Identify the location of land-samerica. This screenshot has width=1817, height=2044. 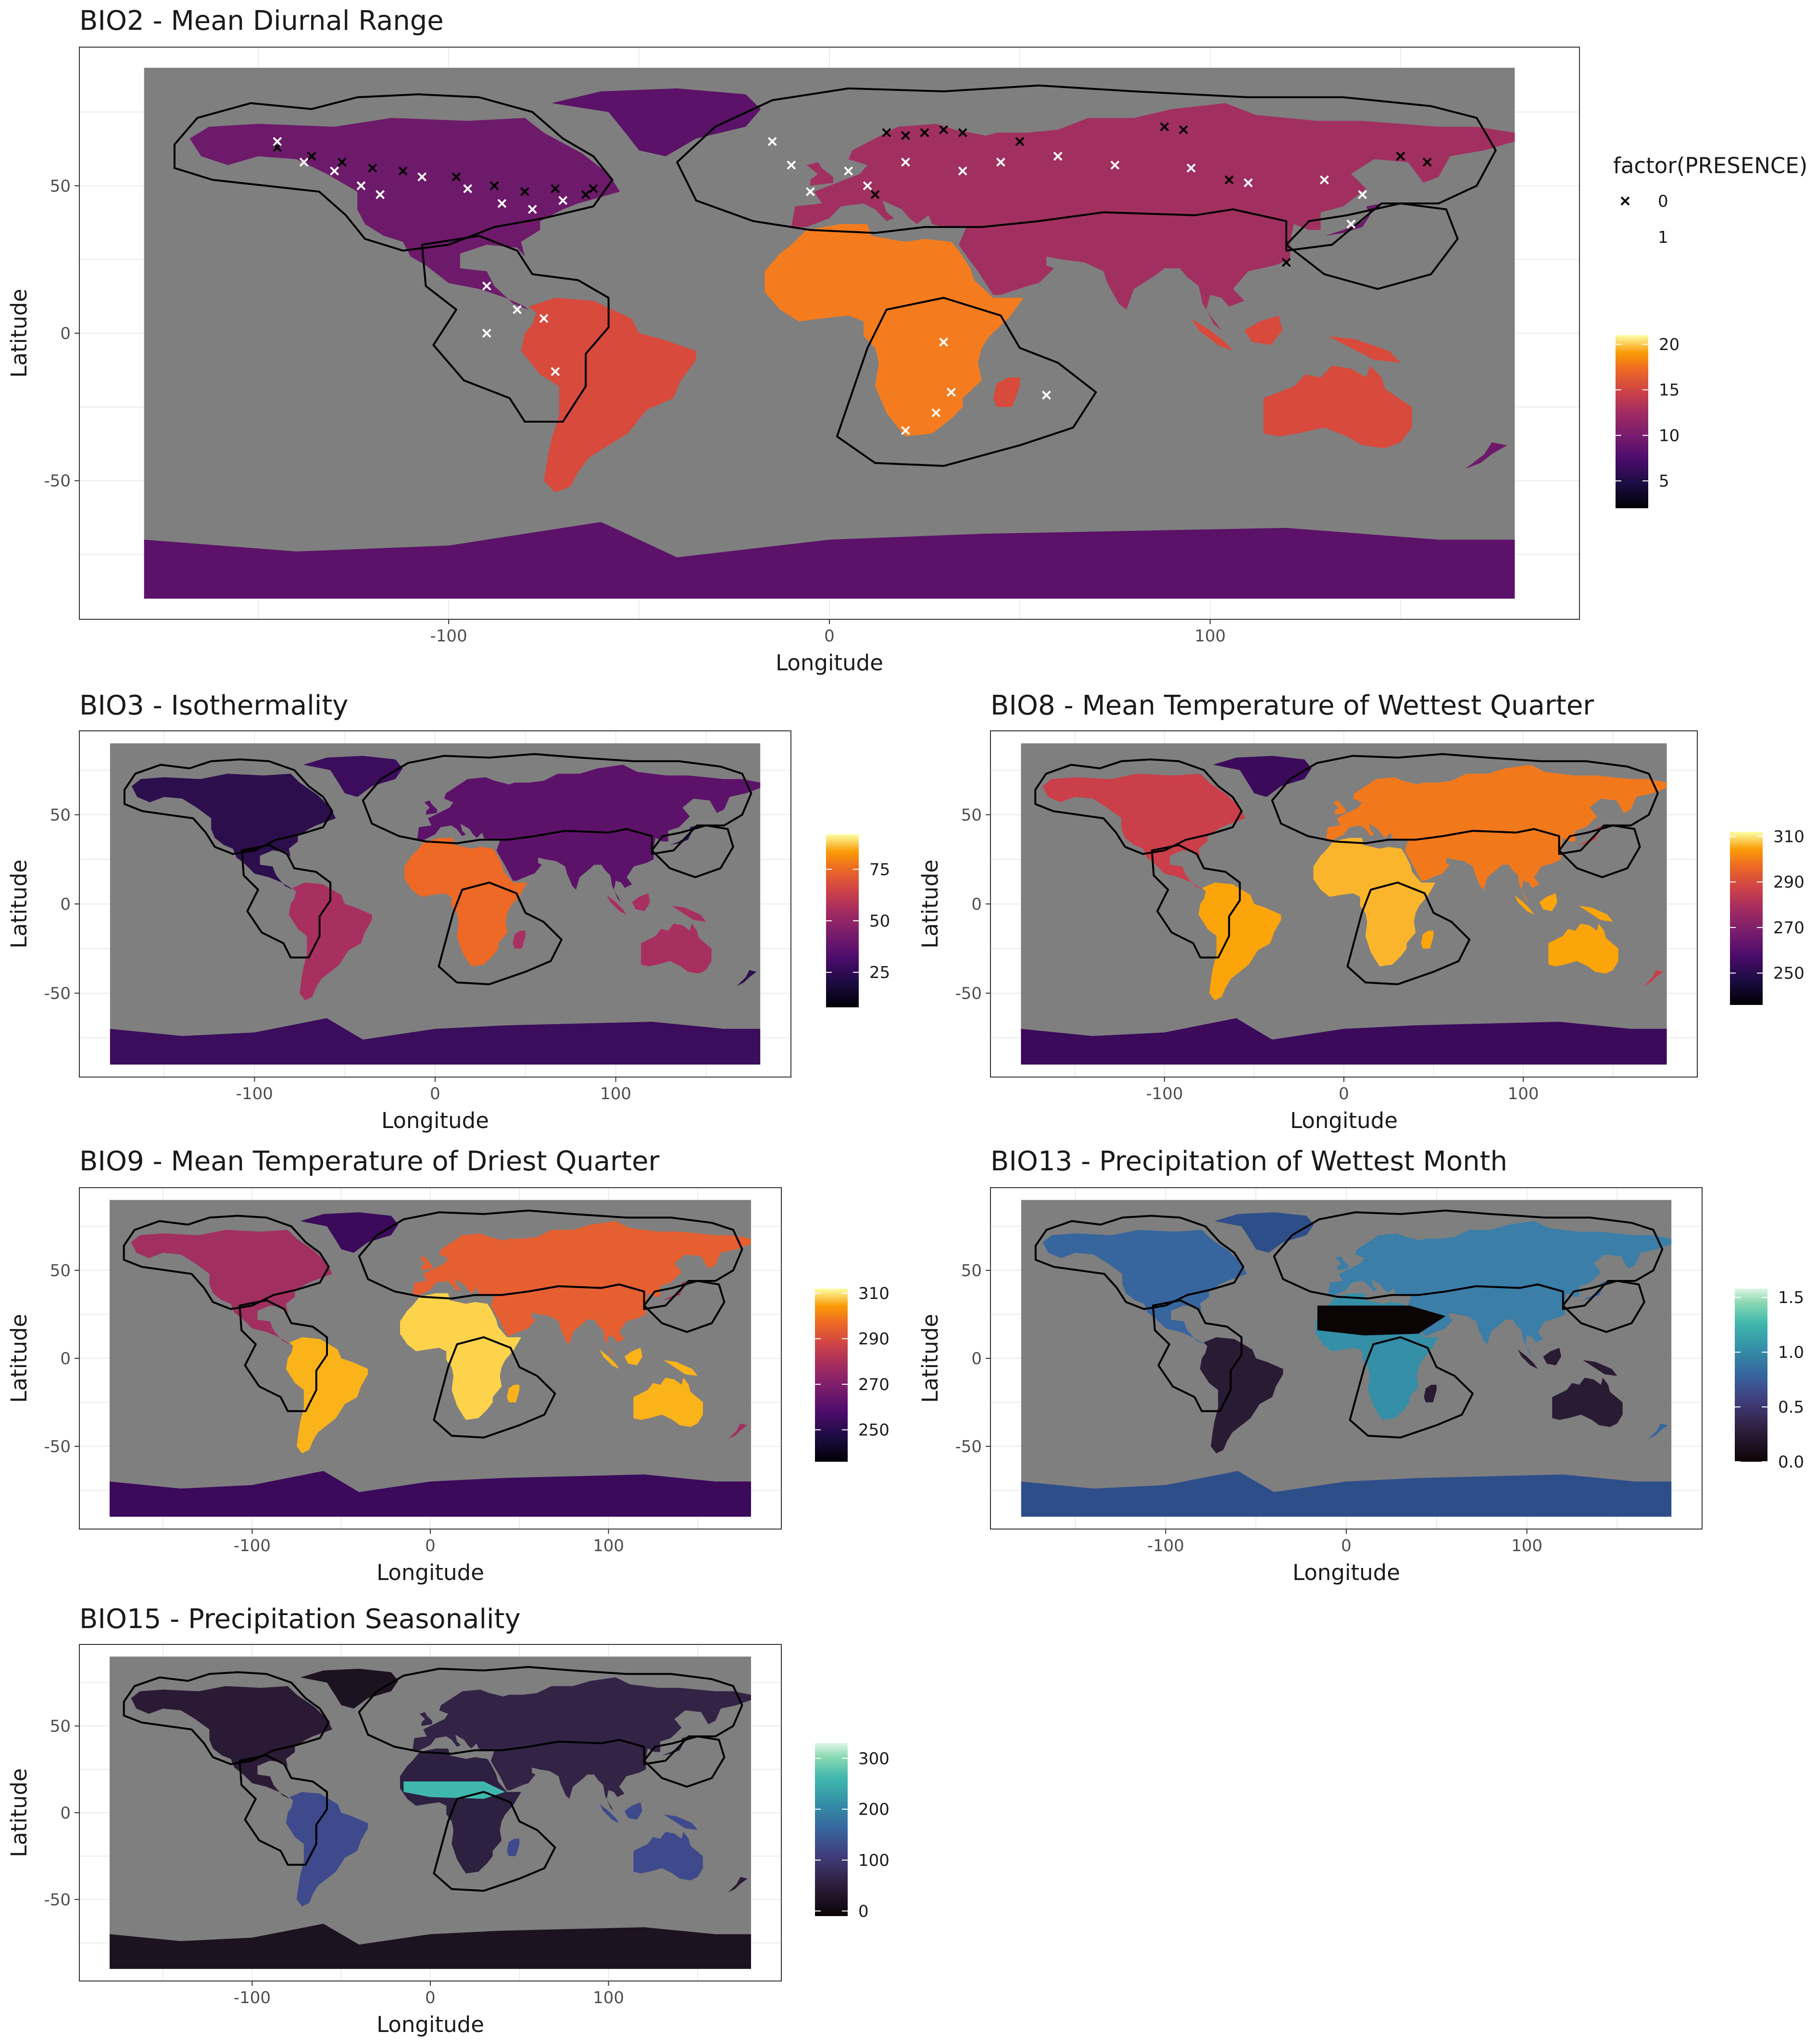
(1241, 1395).